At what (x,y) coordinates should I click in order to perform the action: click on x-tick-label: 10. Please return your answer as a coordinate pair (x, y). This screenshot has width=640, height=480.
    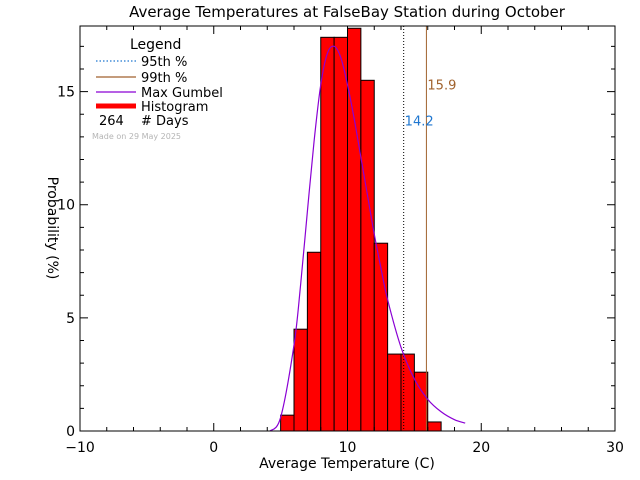
    Looking at the image, I should click on (348, 448).